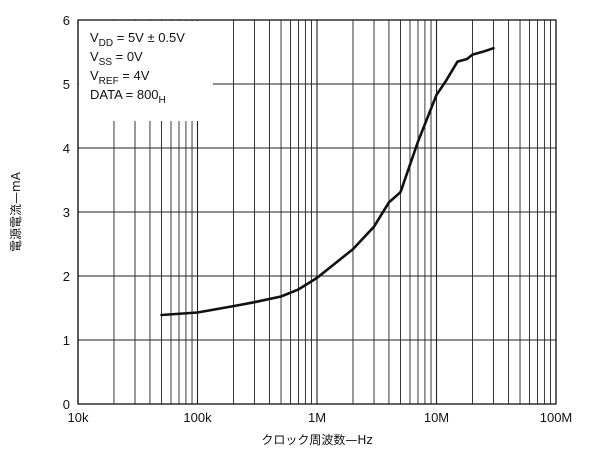 This screenshot has height=452, width=590. What do you see at coordinates (197, 417) in the screenshot?
I see `x-tick-label: 100k` at bounding box center [197, 417].